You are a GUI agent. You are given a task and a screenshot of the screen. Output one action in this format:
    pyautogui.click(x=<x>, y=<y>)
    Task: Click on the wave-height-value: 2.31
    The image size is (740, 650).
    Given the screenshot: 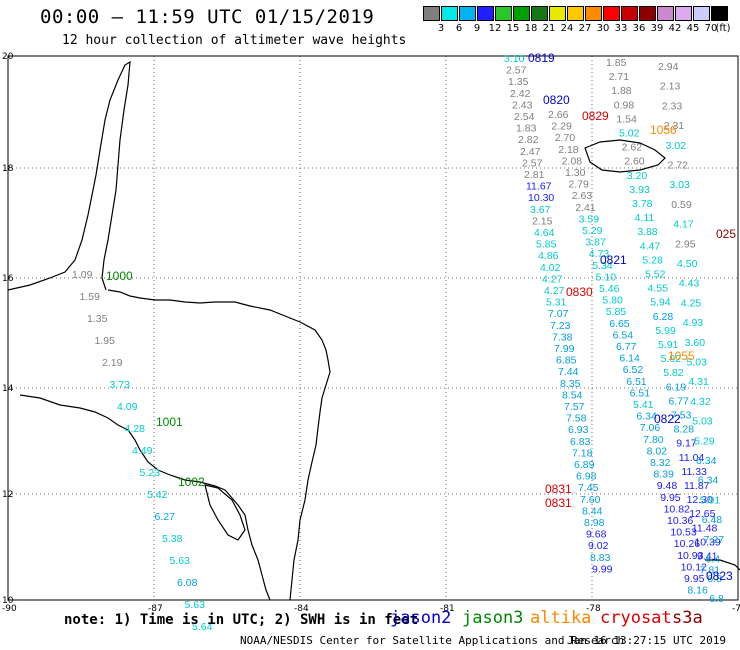 What is the action you would take?
    pyautogui.click(x=674, y=126)
    